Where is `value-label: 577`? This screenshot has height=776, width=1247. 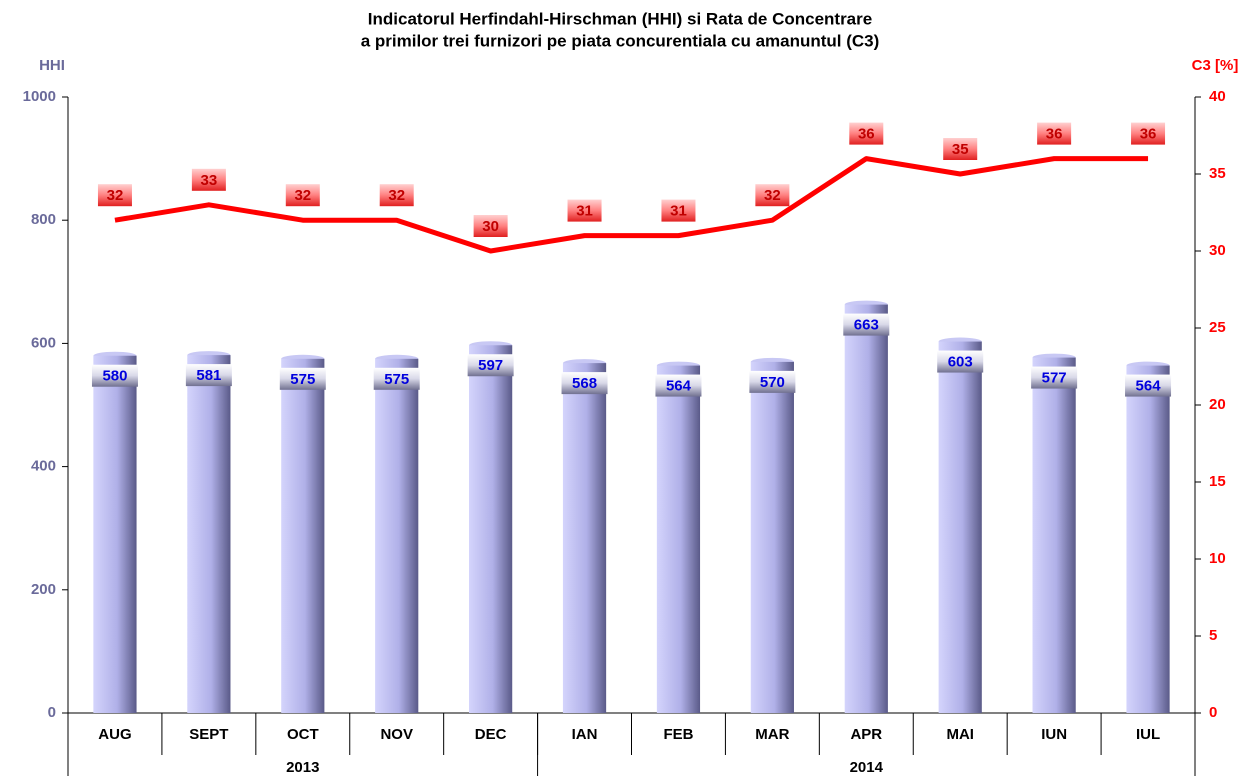 value-label: 577 is located at coordinates (1054, 378).